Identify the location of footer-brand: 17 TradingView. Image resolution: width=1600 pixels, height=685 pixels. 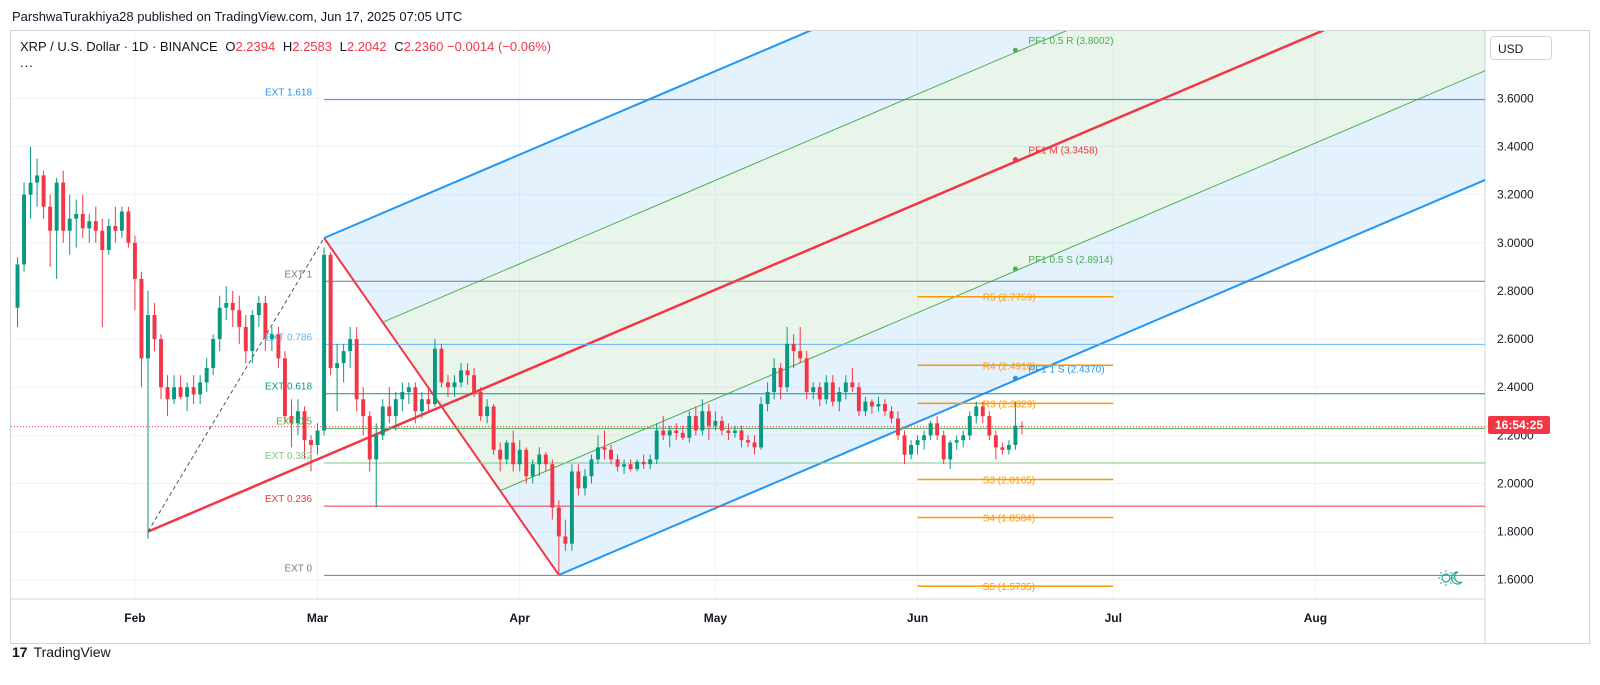
(61, 652).